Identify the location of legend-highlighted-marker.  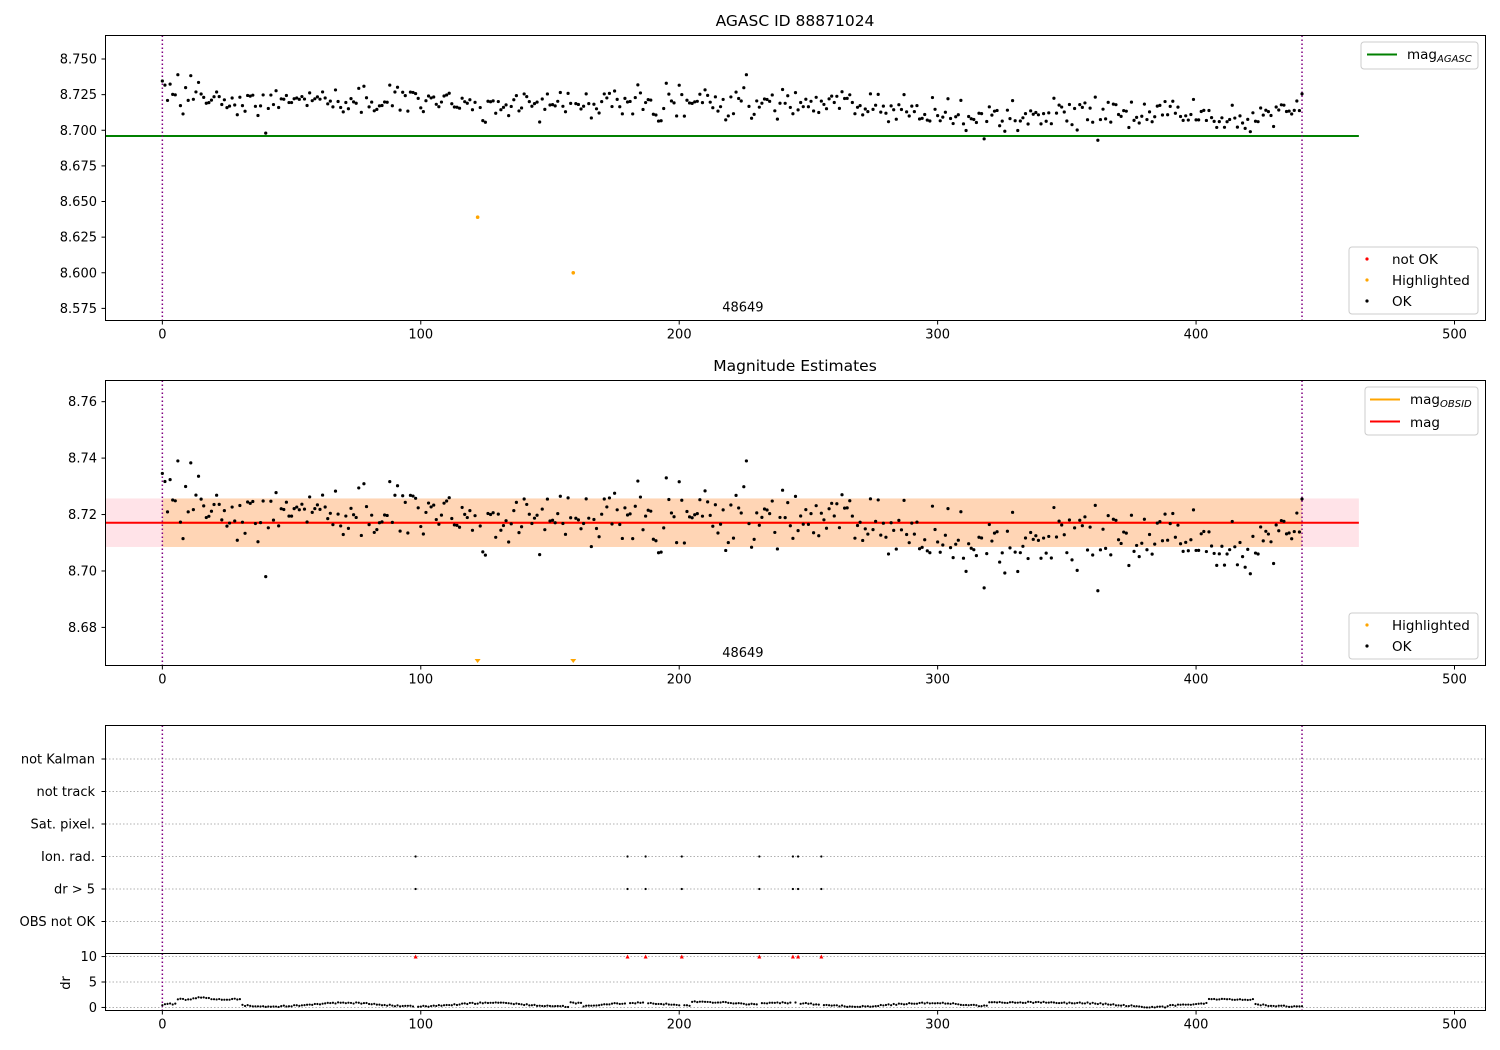
(1367, 280).